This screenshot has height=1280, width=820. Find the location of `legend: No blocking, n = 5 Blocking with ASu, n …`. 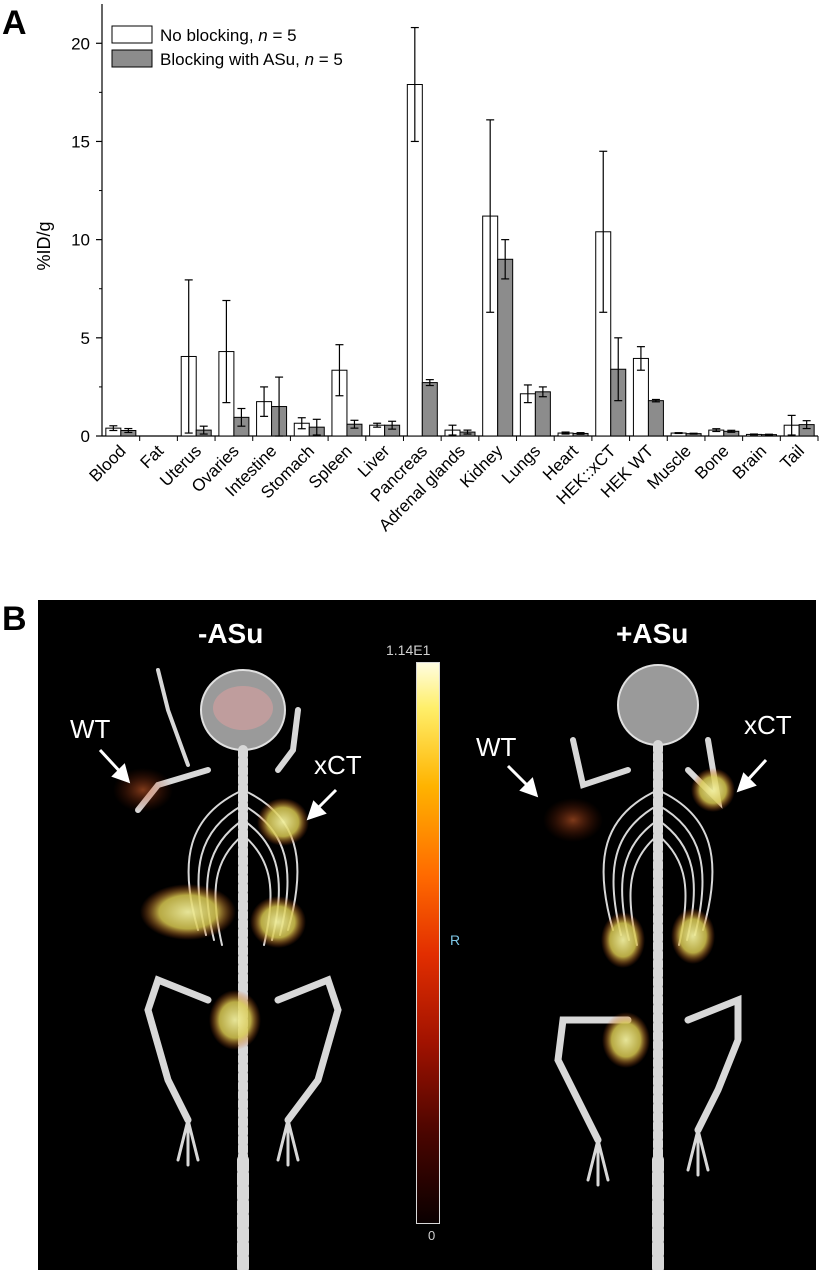

legend: No blocking, n = 5 Blocking with ASu, n … is located at coordinates (227, 47).